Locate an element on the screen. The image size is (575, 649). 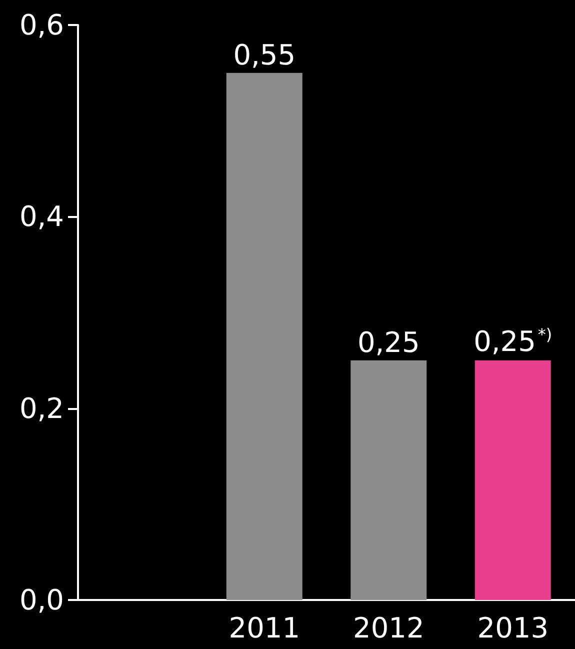
x-tick-label: 2011 is located at coordinates (264, 628).